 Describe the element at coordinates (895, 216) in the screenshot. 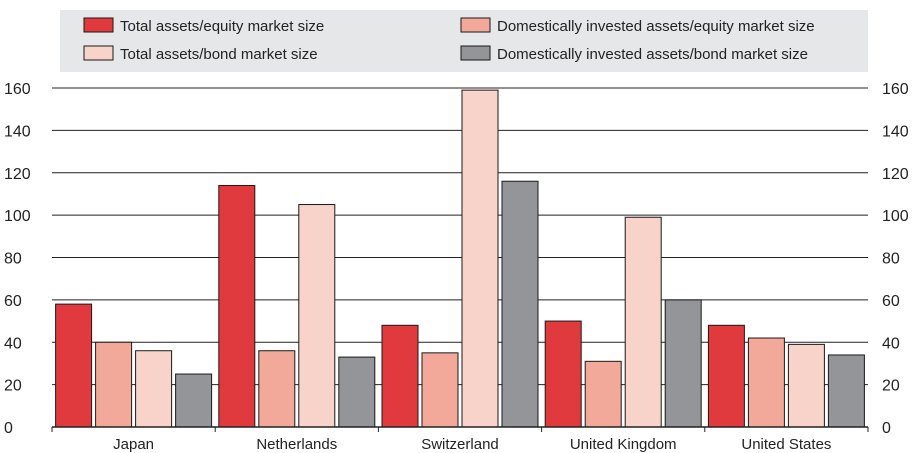

I see `y-tick-label-right: 100` at that location.